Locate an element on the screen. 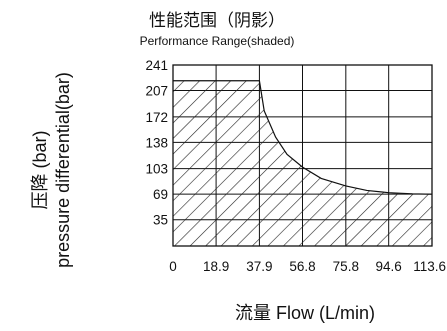  chart-subtitle: Performance Range(shaded) is located at coordinates (217, 41).